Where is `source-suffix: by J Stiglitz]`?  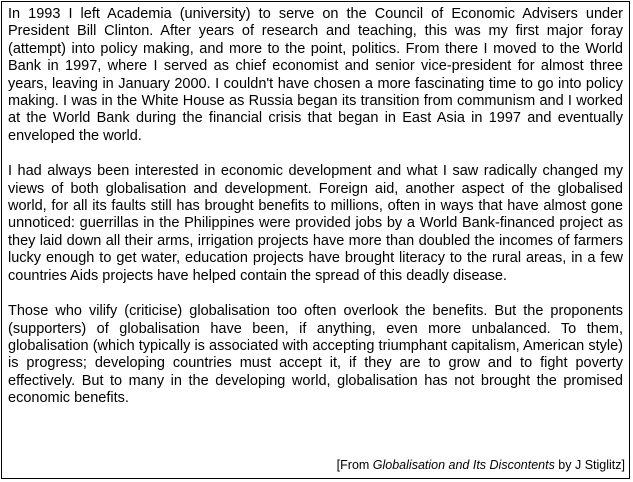
source-suffix: by J Stiglitz] is located at coordinates (589, 465).